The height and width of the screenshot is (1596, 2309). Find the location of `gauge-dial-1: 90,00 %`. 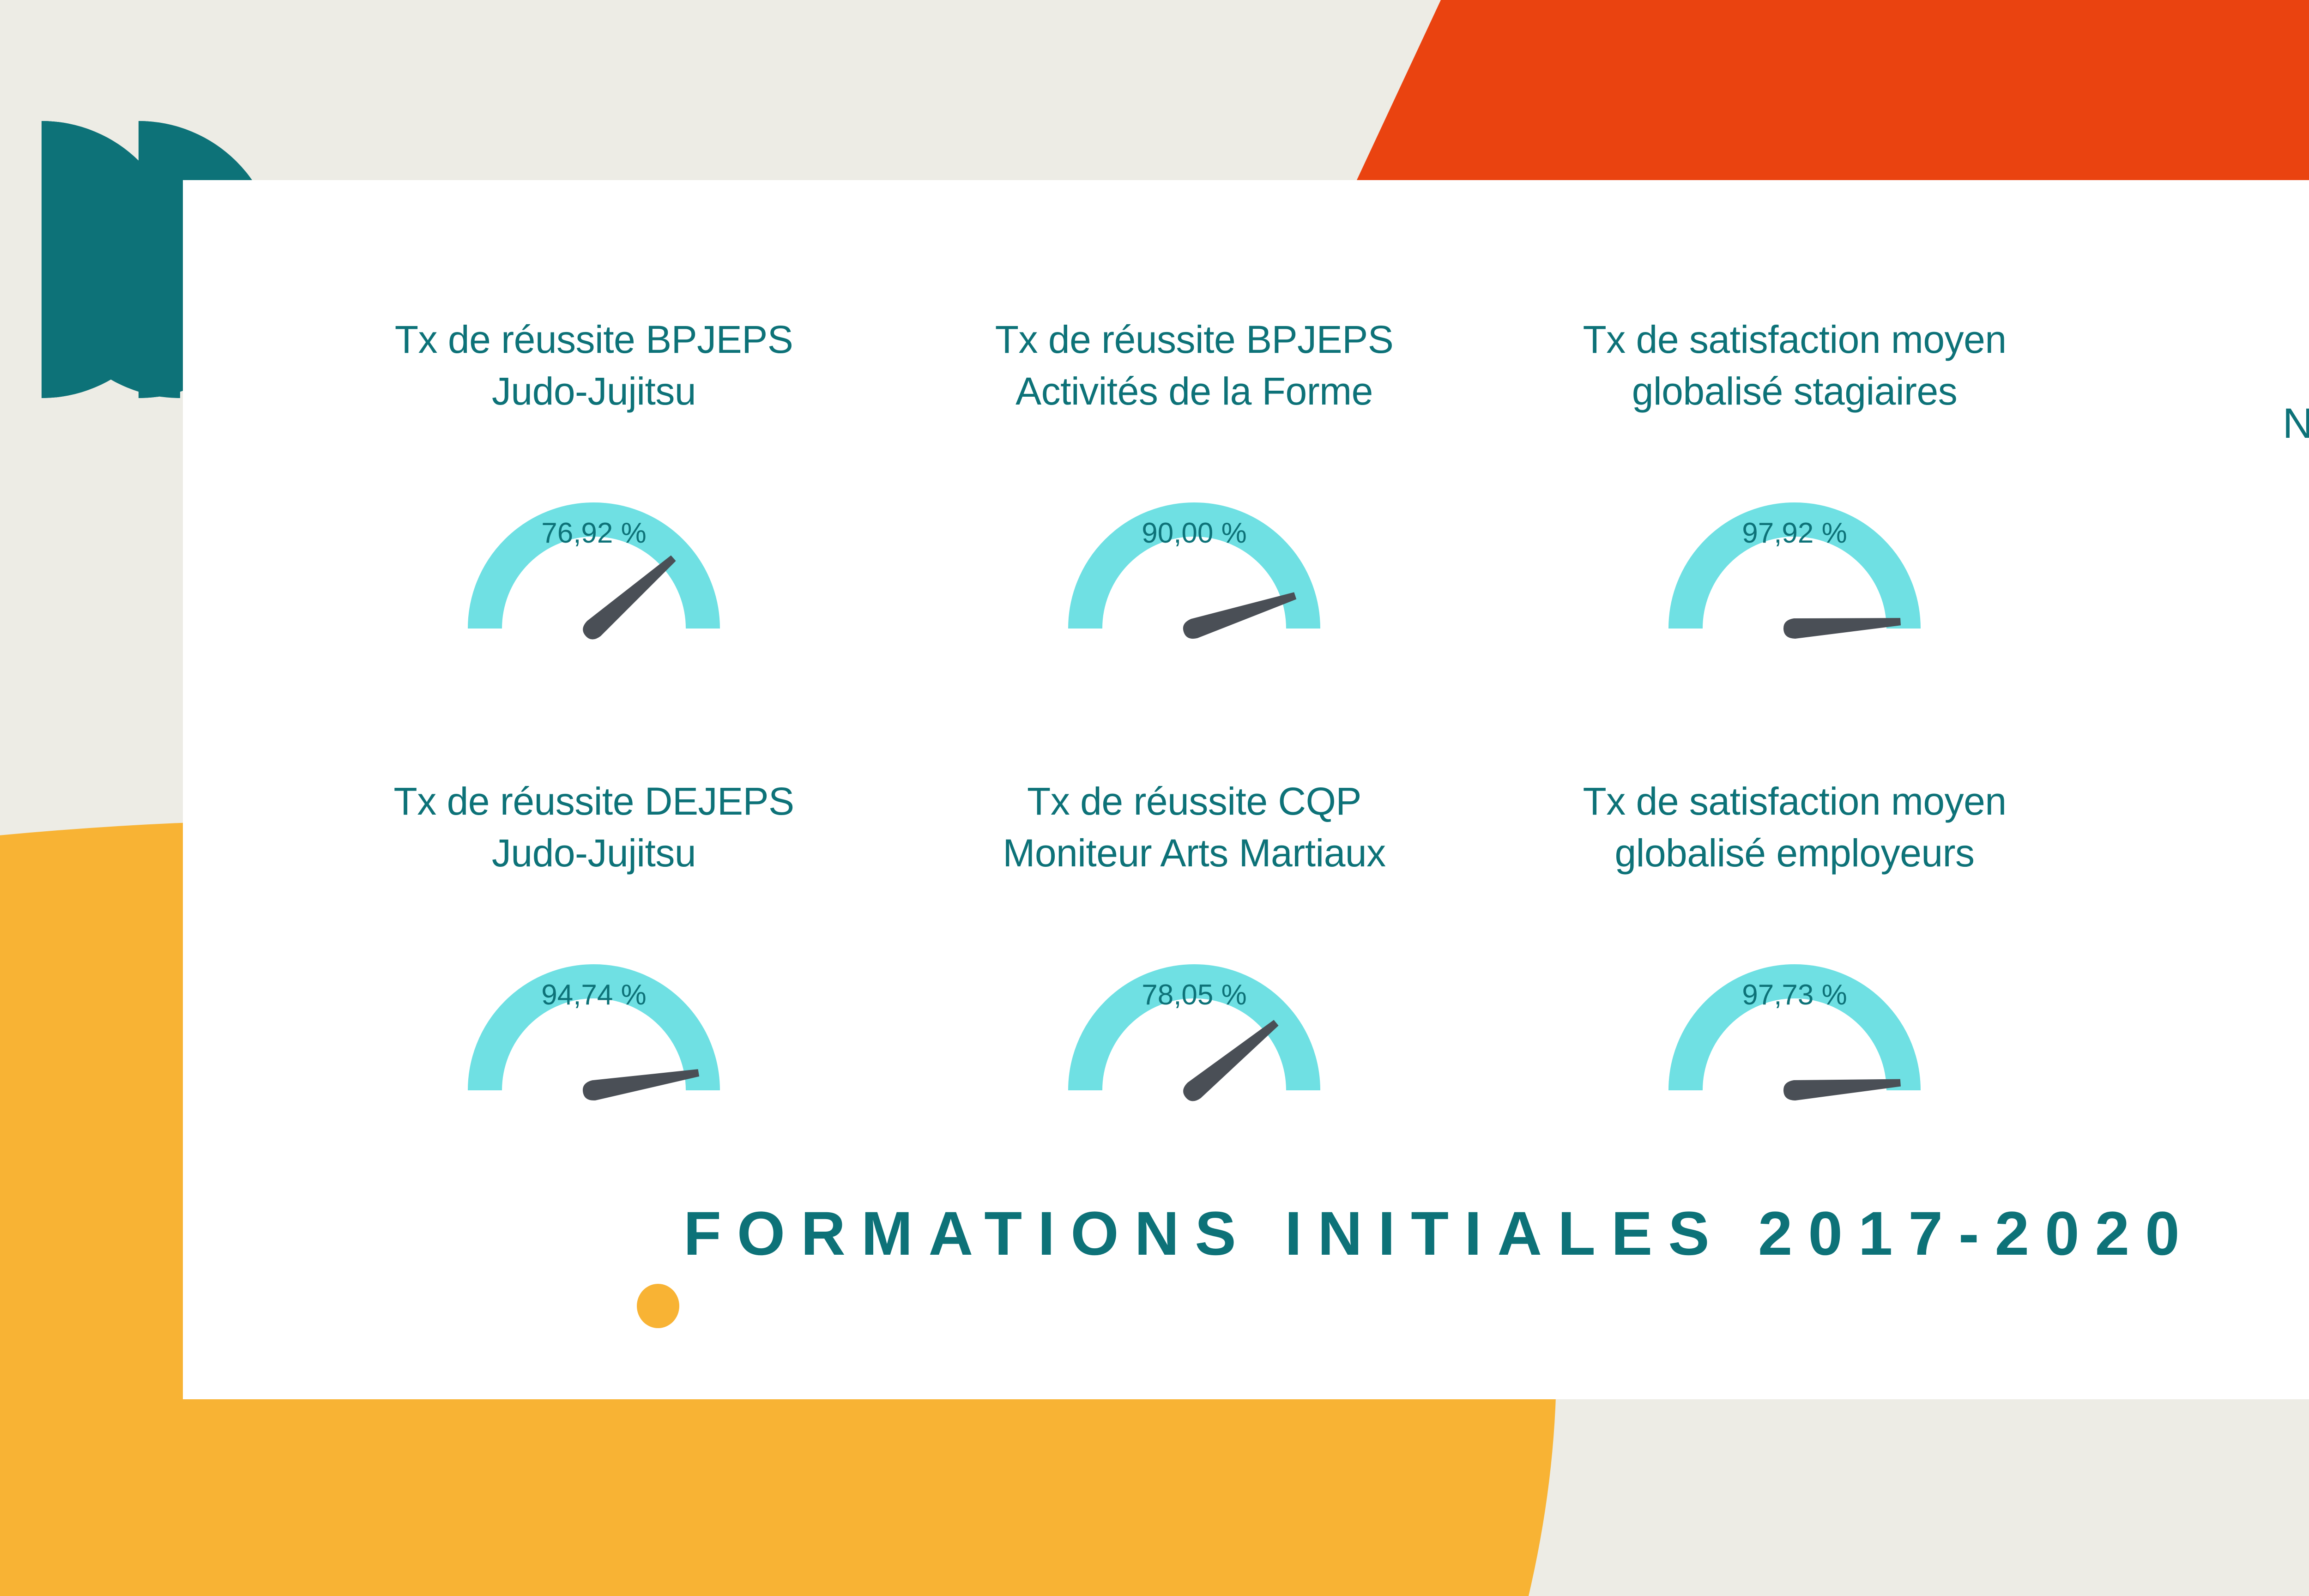

gauge-dial-1: 90,00 % is located at coordinates (1194, 543).